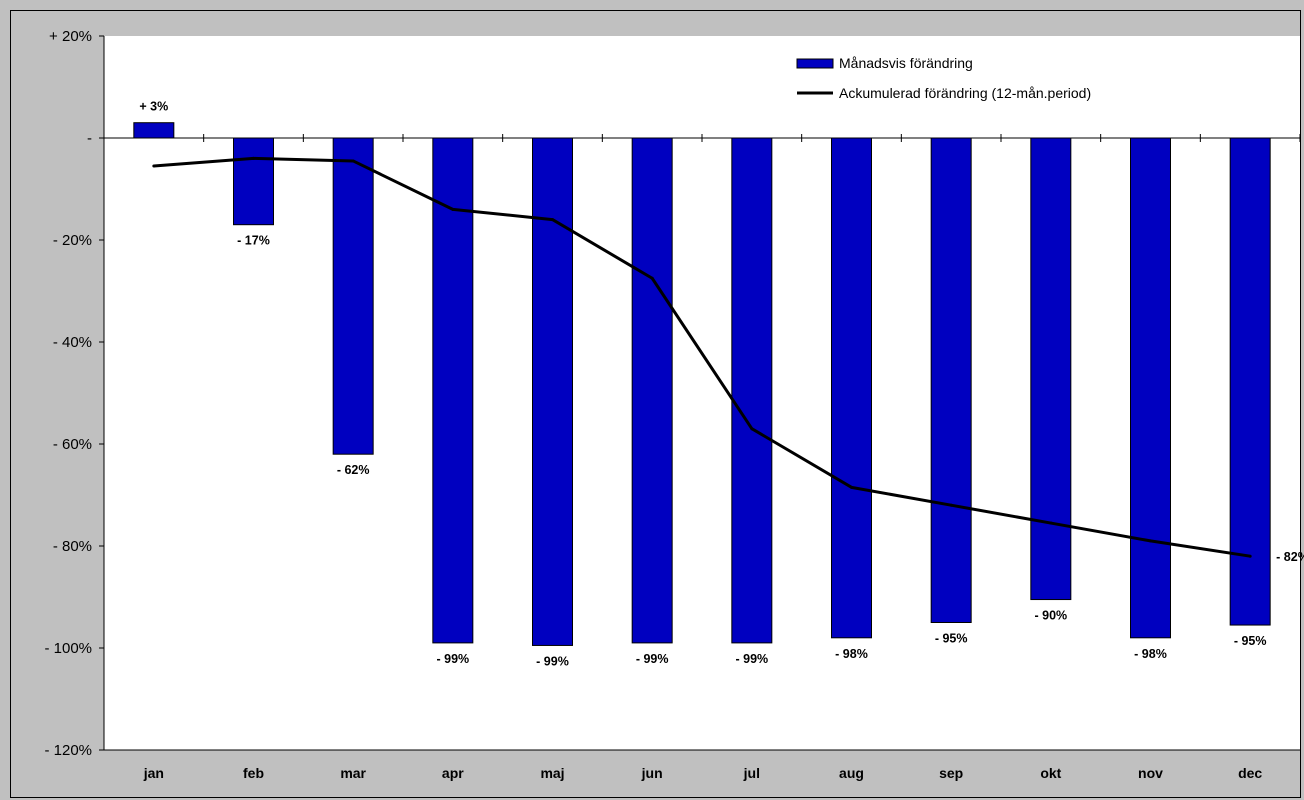 This screenshot has width=1304, height=800. I want to click on line-end-label: - 82%, so click(1290, 557).